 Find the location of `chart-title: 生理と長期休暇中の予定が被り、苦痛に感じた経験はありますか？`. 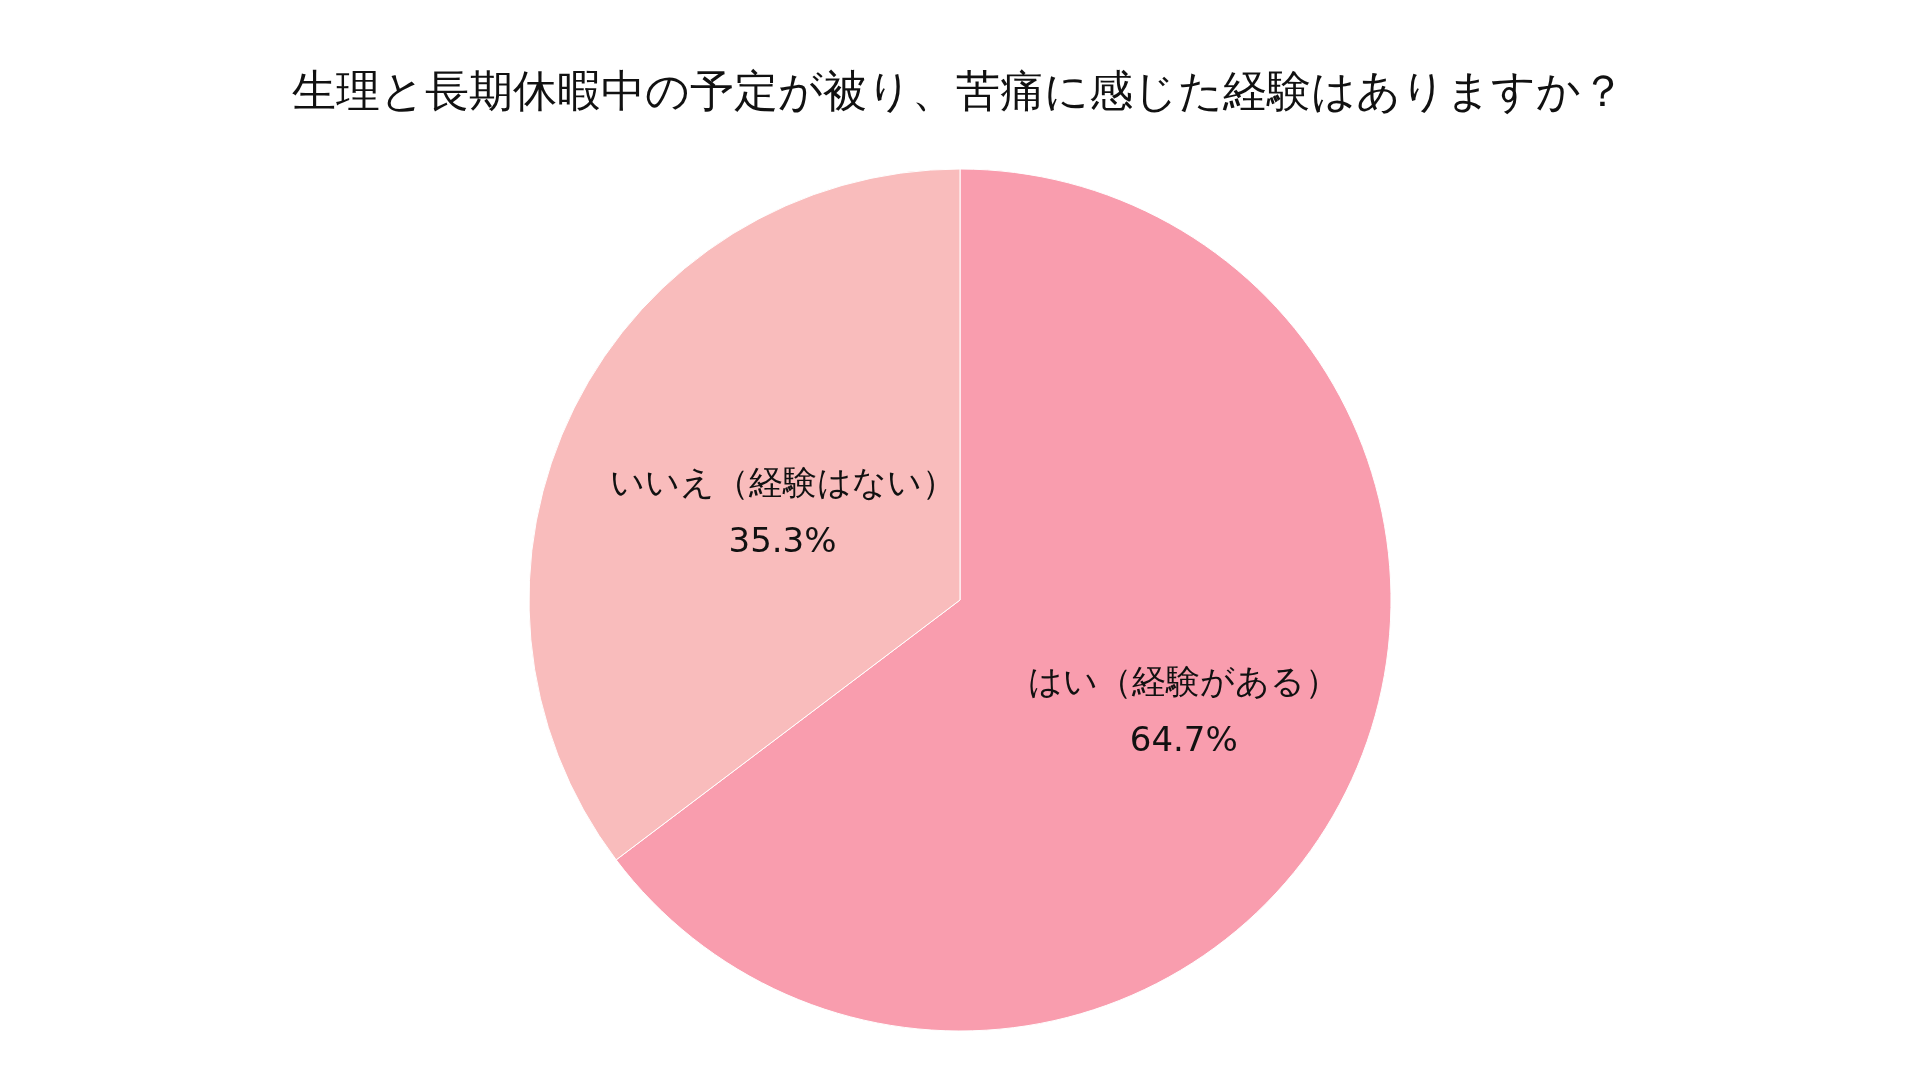

chart-title: 生理と長期休暇中の予定が被り、苦痛に感じた経験はありますか？ is located at coordinates (958, 90).